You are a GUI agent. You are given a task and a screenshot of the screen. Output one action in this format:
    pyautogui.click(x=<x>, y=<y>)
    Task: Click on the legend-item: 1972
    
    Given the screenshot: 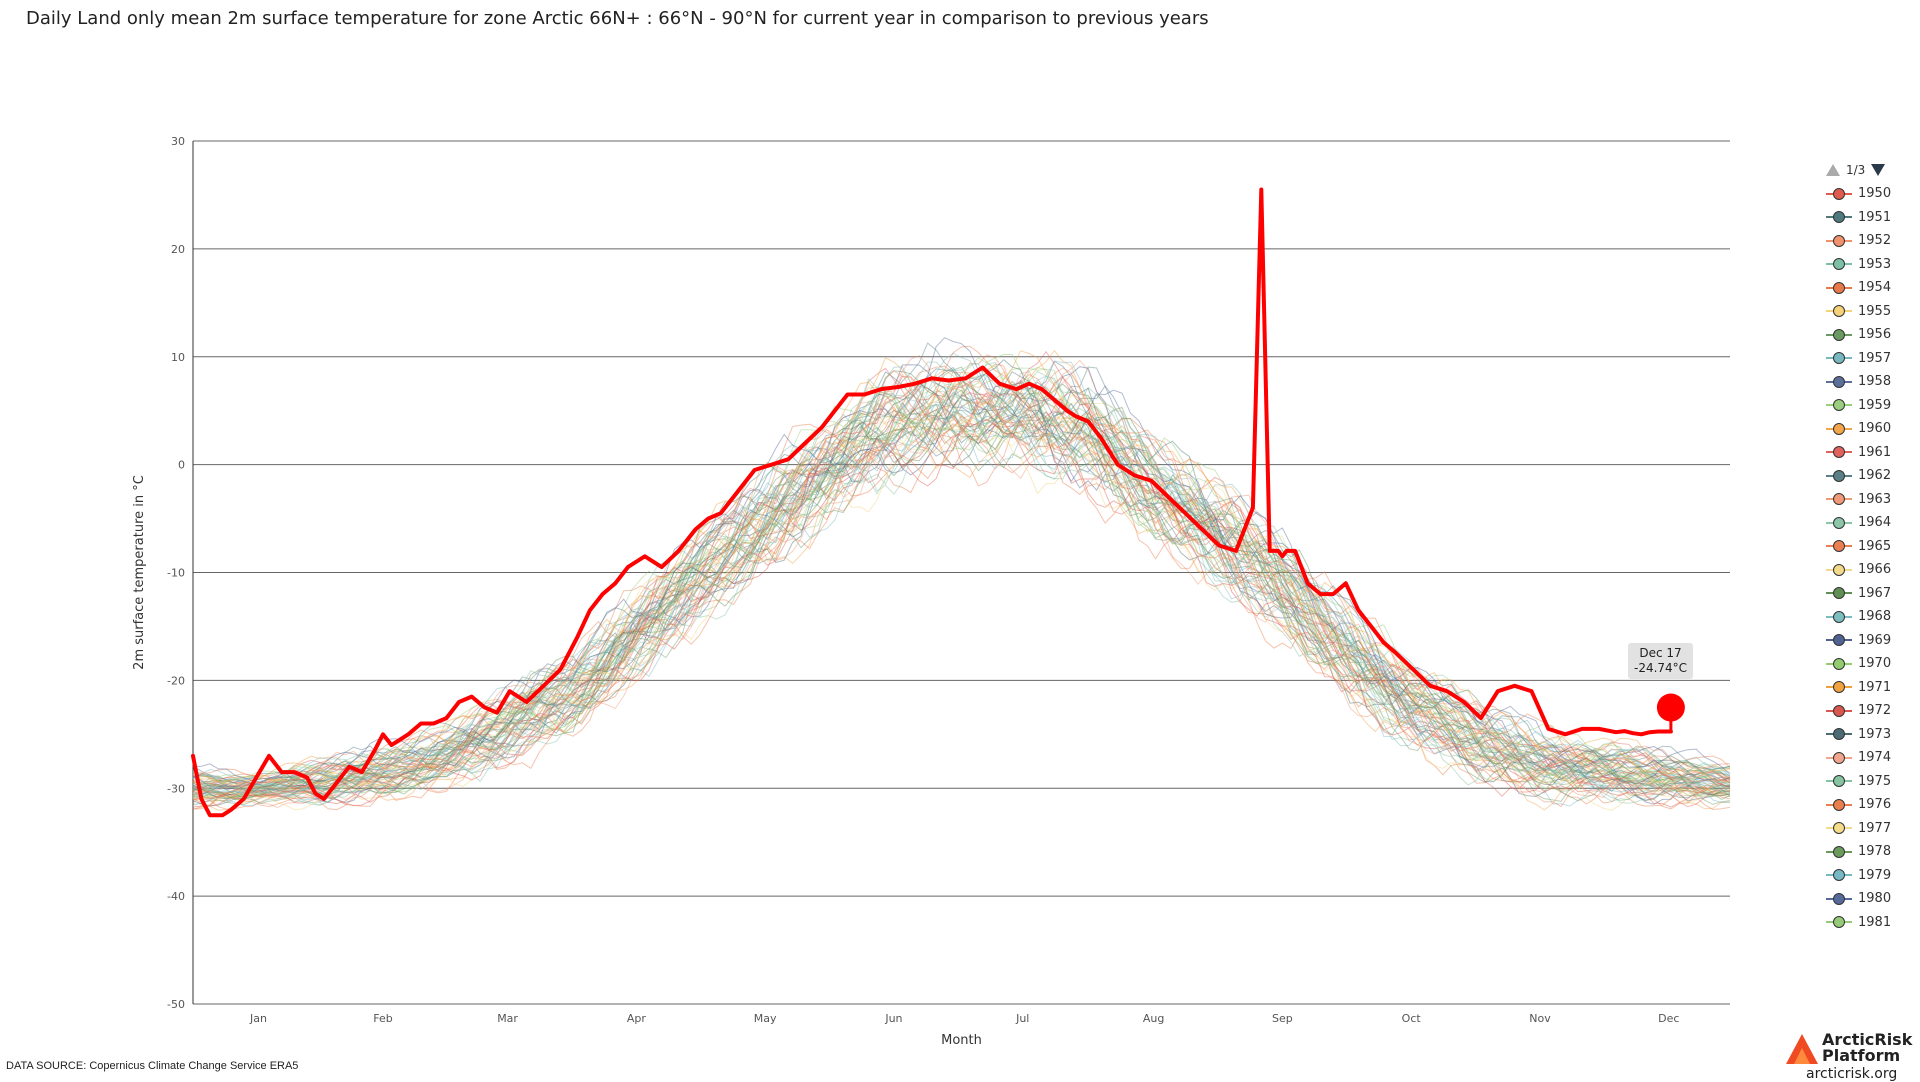 What is the action you would take?
    pyautogui.click(x=1871, y=711)
    